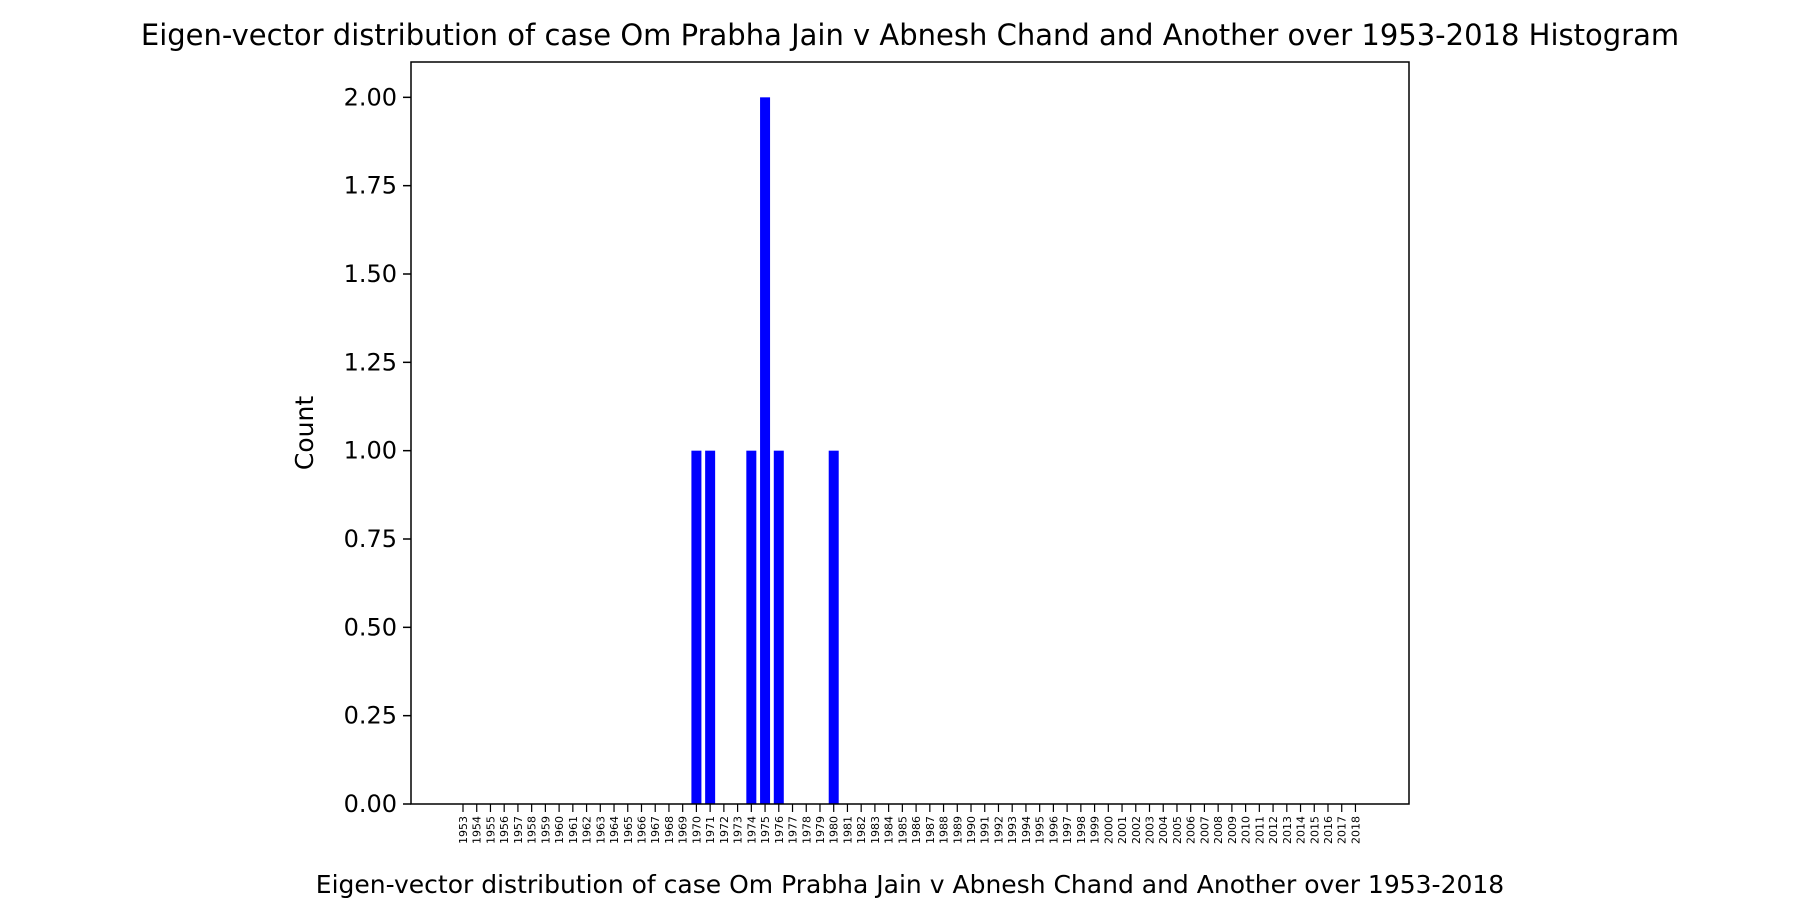 This screenshot has height=915, width=1811. Describe the element at coordinates (1355, 830) in the screenshot. I see `x-tick-label-2018: 2018` at that location.